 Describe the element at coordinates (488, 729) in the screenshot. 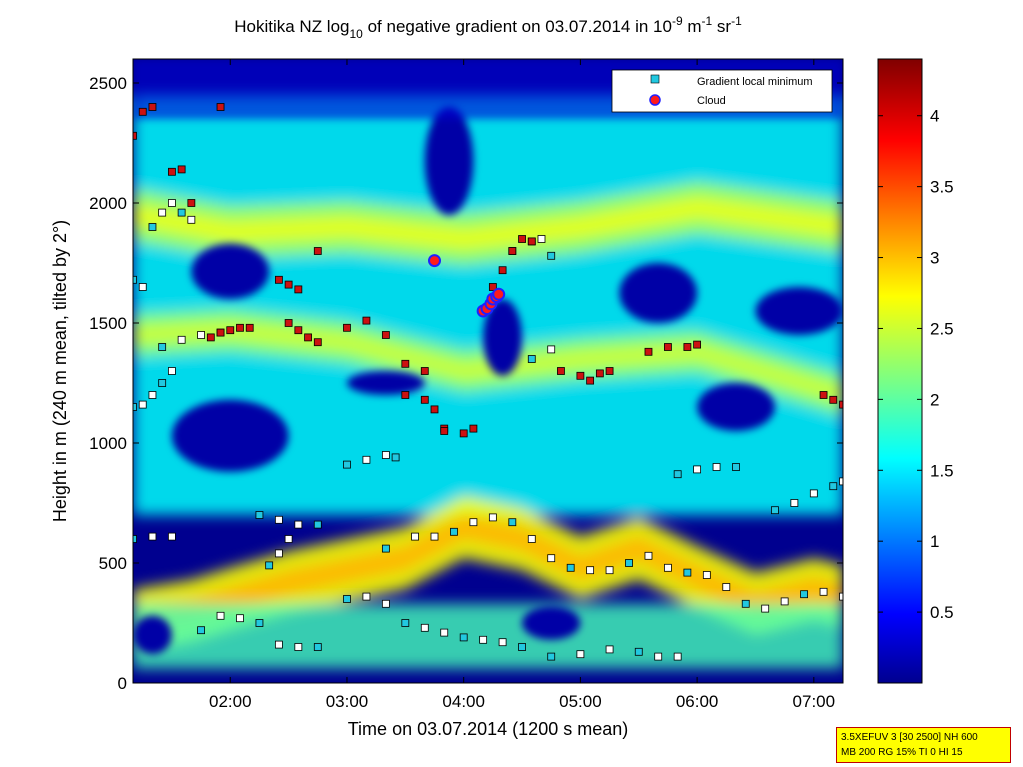

I see `x-axis-label: Time on 03.07.2014 (1200 s mean)` at that location.